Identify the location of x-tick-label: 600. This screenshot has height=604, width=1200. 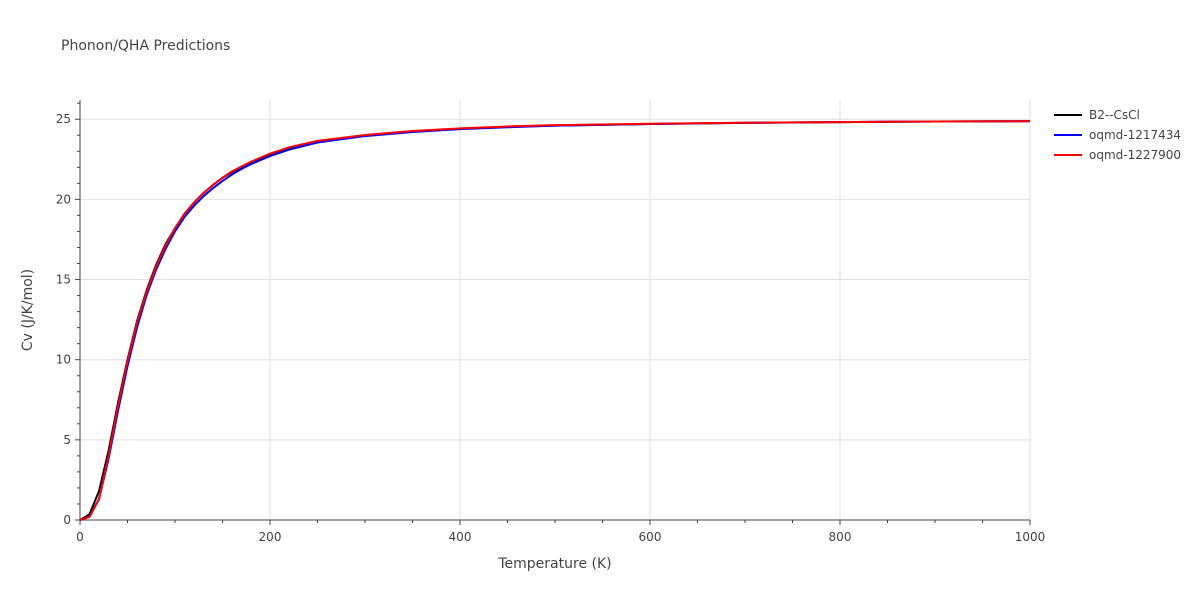
(650, 537).